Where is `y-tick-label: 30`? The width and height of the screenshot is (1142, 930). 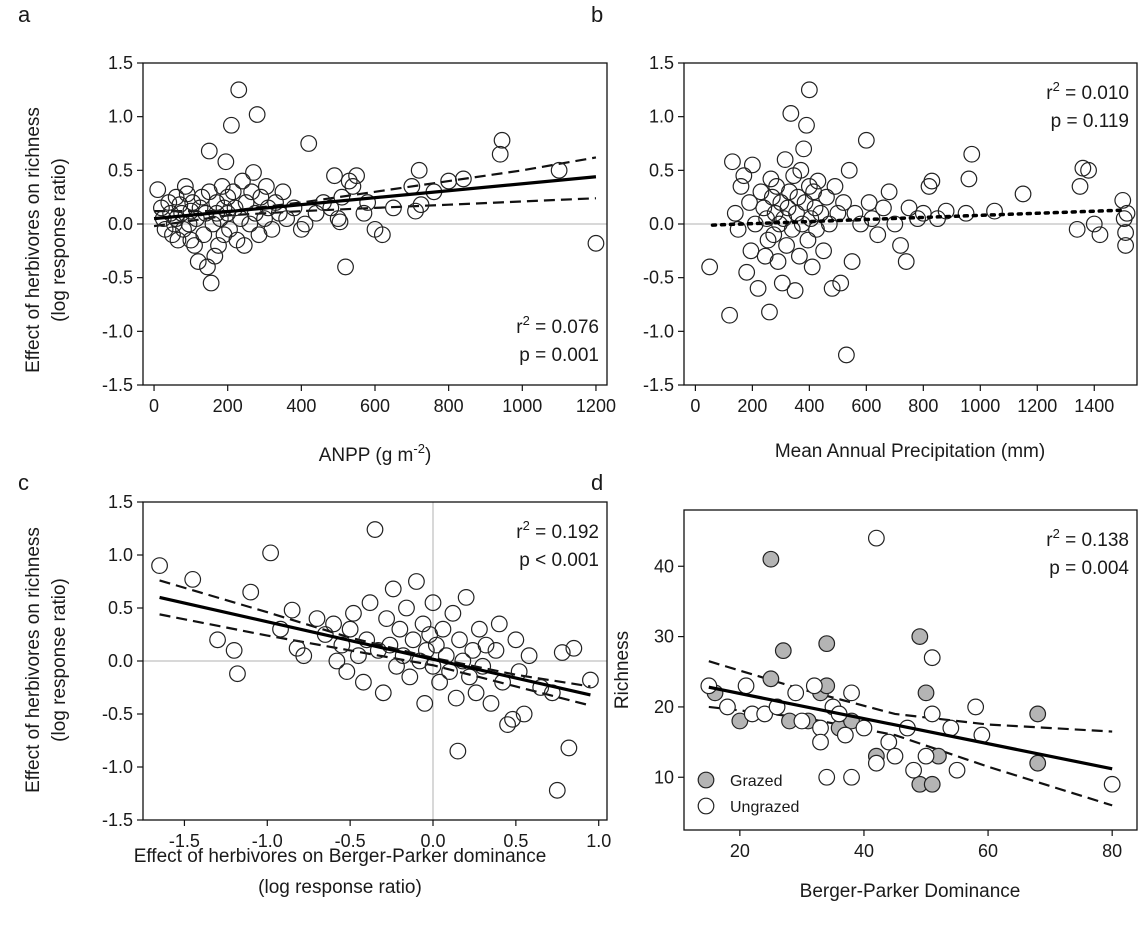
y-tick-label: 30 is located at coordinates (664, 637).